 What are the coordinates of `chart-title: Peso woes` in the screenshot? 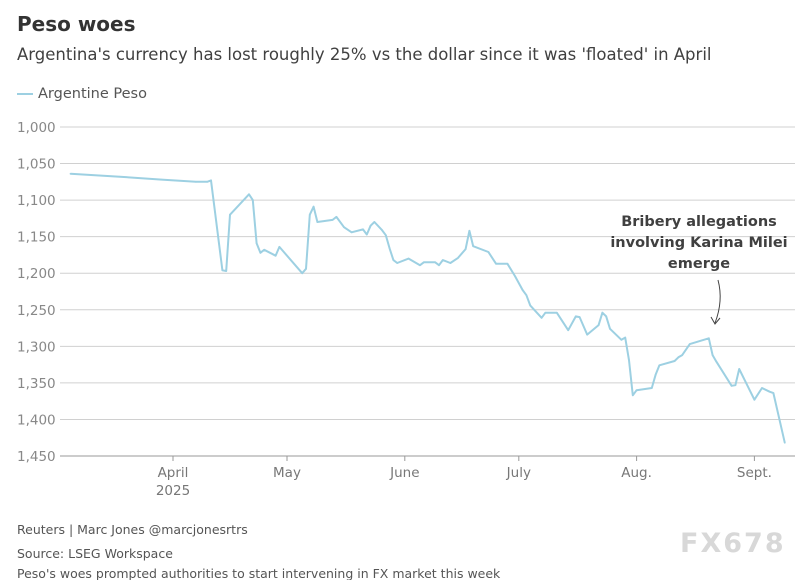 It's located at (76, 24).